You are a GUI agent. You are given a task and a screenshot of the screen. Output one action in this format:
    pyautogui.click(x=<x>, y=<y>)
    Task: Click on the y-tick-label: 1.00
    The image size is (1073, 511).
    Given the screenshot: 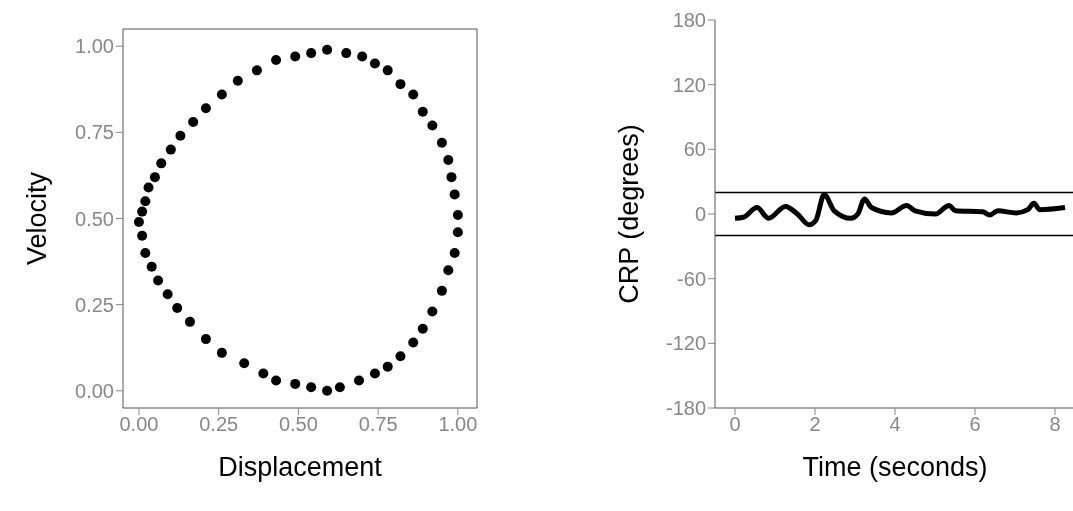 What is the action you would take?
    pyautogui.click(x=94, y=46)
    